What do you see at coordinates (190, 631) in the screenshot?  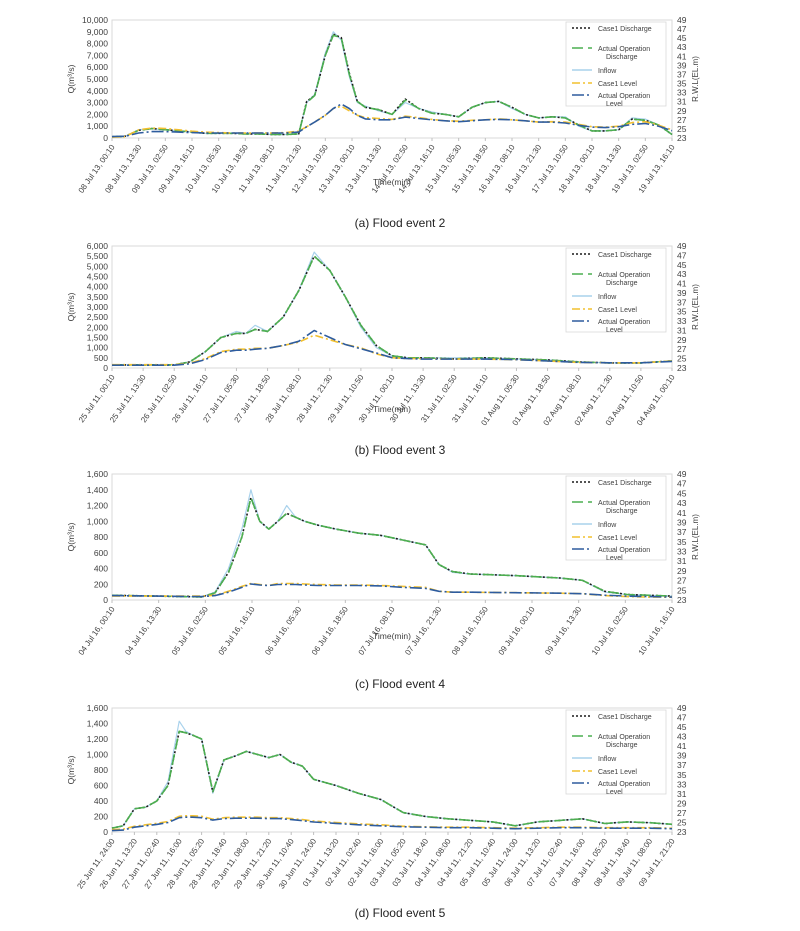 I see `x-tick-label: 05 Jul 16, 02:50` at bounding box center [190, 631].